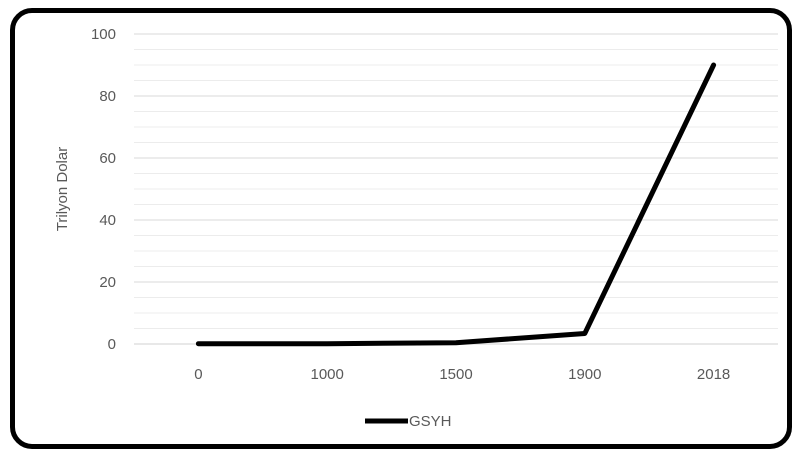  I want to click on x-tick-label: 1000, so click(327, 374).